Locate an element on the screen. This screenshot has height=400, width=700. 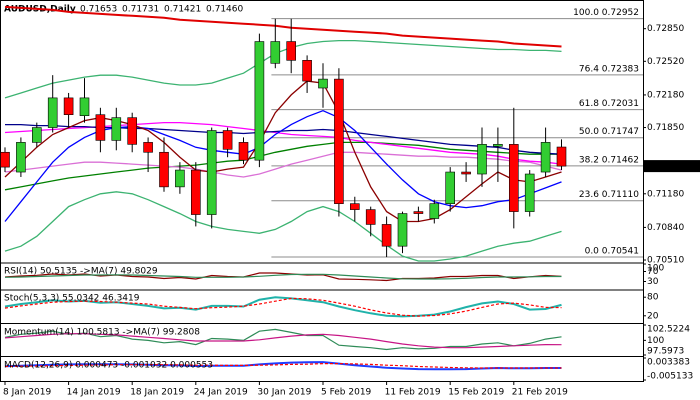
x-tick-label: 11 Feb 2019 is located at coordinates (413, 393).